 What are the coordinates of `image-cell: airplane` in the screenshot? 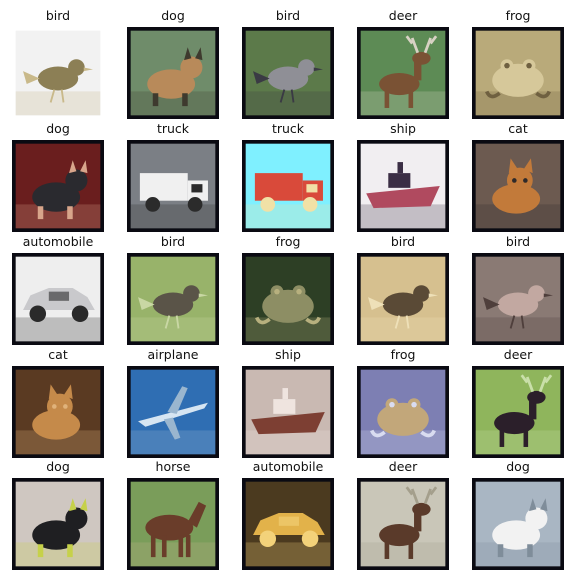 It's located at (173, 401).